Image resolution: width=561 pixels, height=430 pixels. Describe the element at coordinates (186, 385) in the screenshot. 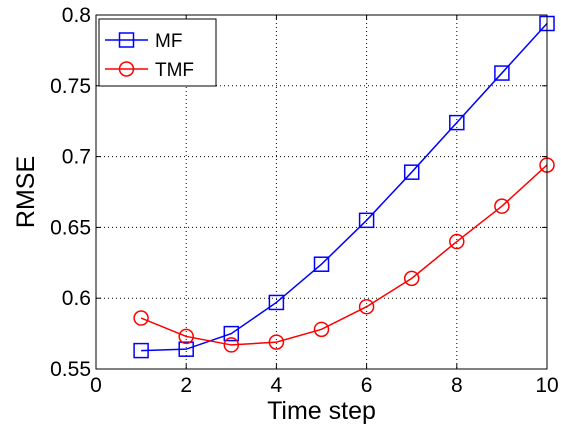

I see `x-tick-label: 2` at that location.